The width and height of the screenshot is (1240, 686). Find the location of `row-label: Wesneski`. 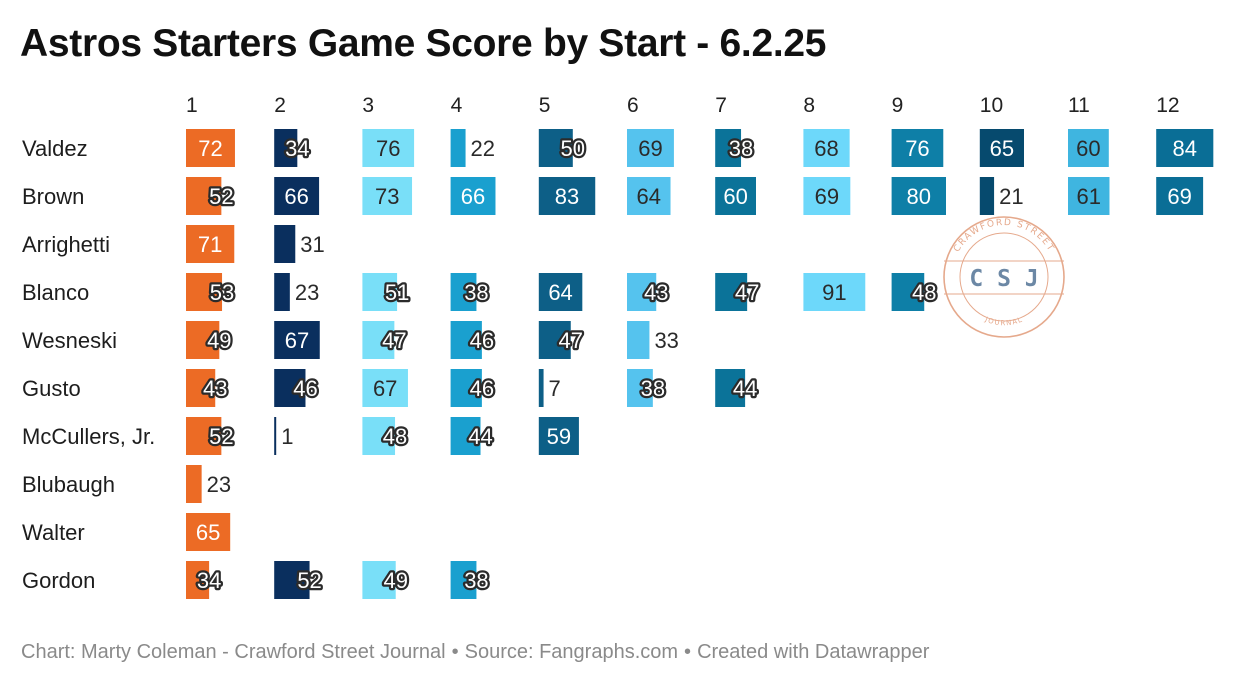

row-label: Wesneski is located at coordinates (69, 340).